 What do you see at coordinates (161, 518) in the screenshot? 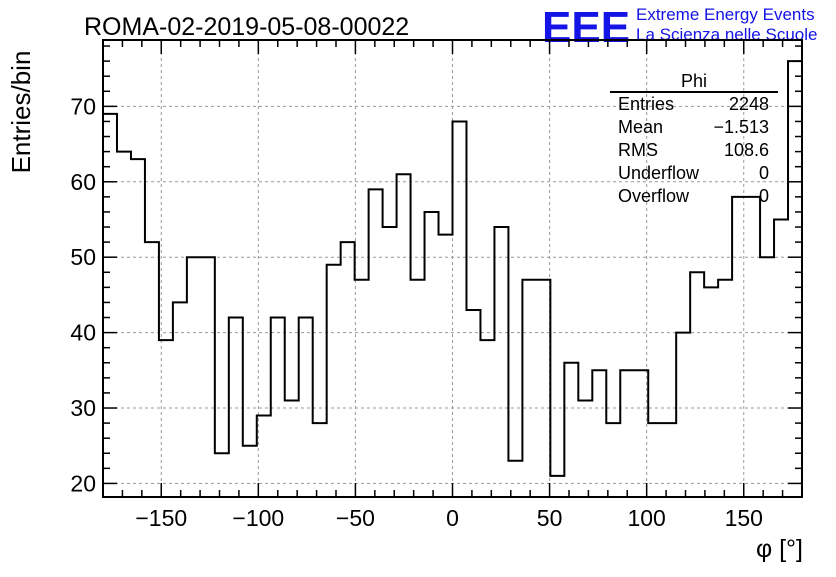
I see `x-tick-label: −150` at bounding box center [161, 518].